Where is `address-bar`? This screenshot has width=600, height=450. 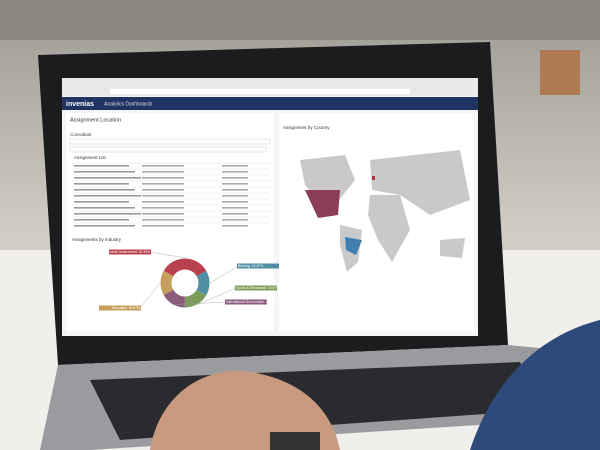 address-bar is located at coordinates (260, 91).